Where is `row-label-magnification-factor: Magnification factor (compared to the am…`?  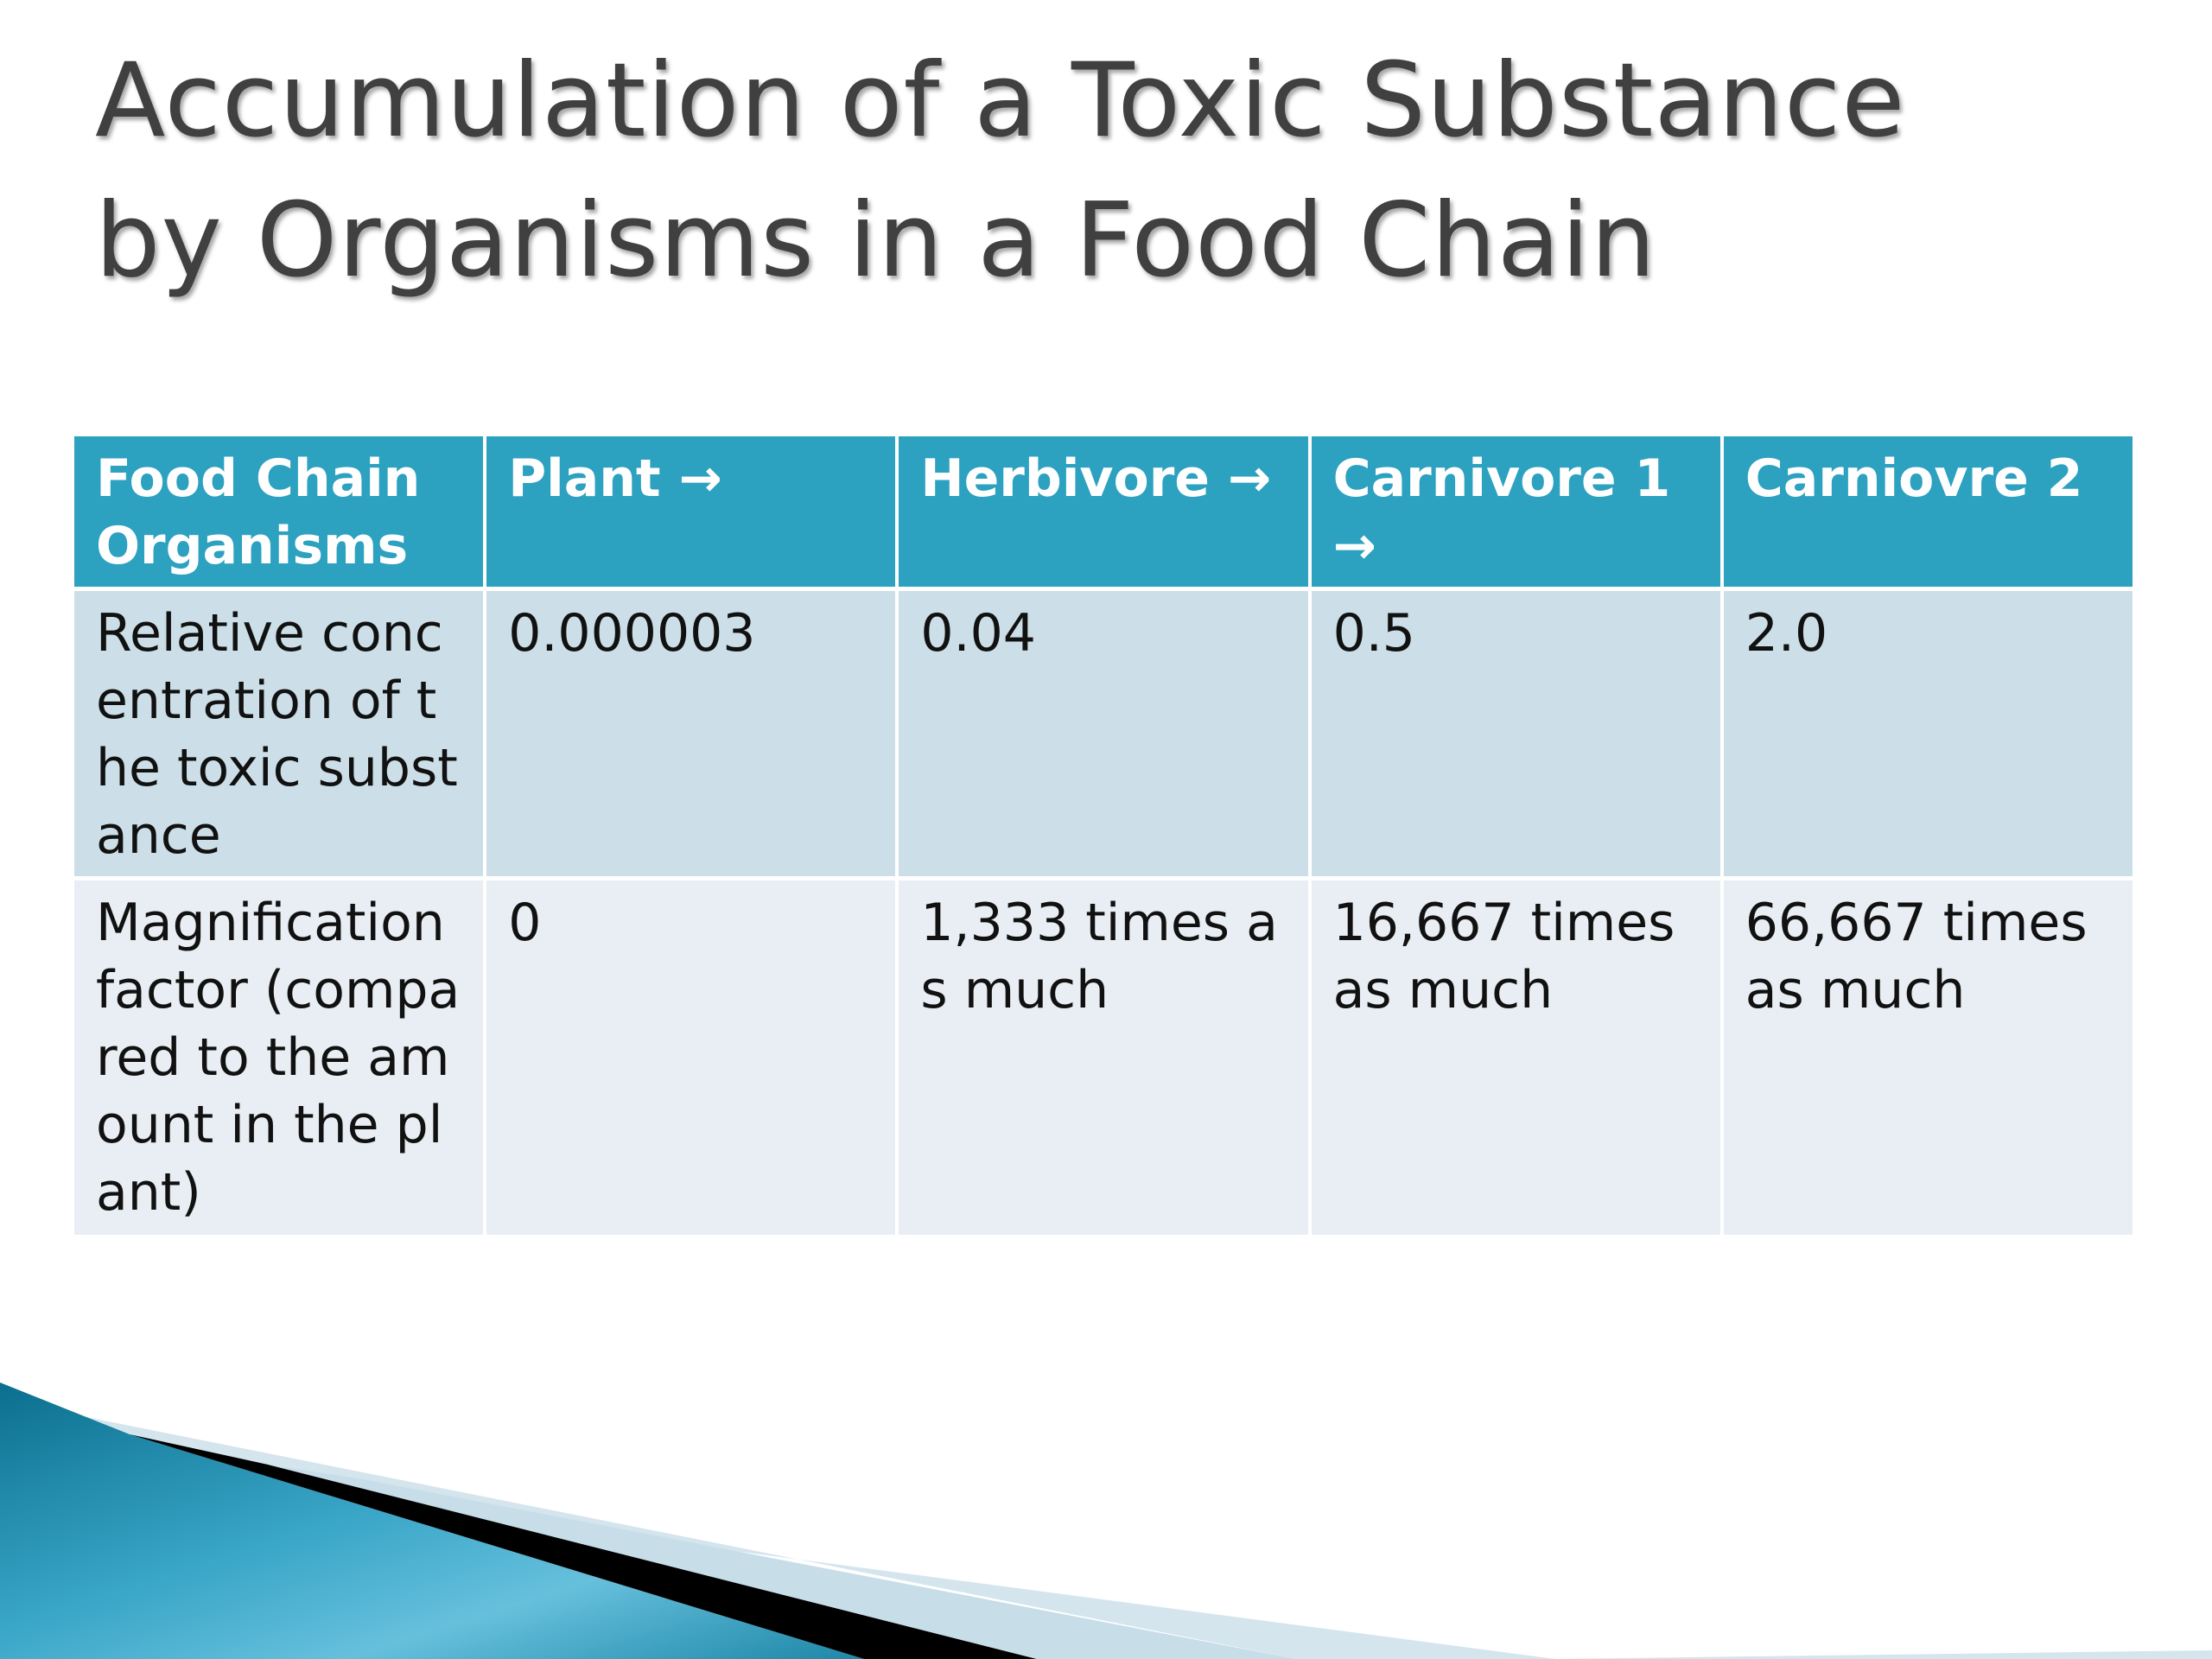 row-label-magnification-factor: Magnification factor (compared to the am… is located at coordinates (279, 1057).